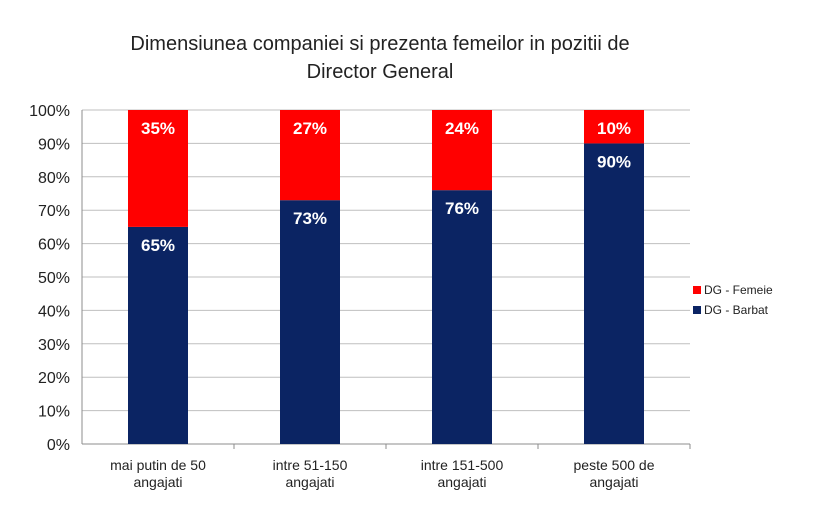  Describe the element at coordinates (736, 310) in the screenshot. I see `legend-label-barbat: DG - Barbat` at that location.